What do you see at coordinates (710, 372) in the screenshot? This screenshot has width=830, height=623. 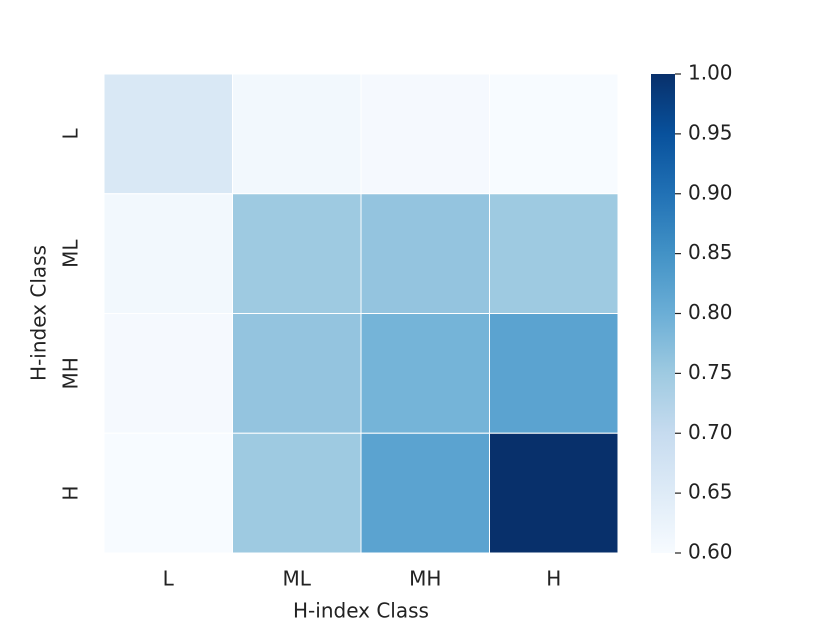 I see `colorbar-tick-label: 0.75` at bounding box center [710, 372].